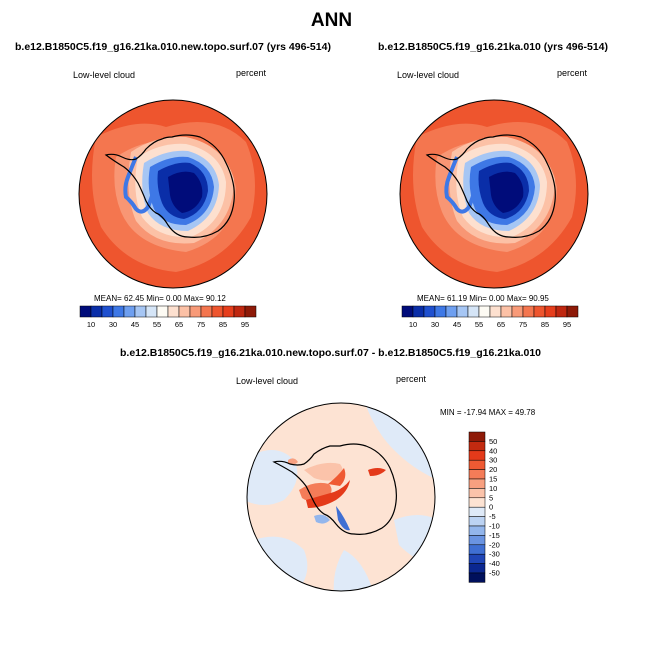 This screenshot has width=663, height=662. Describe the element at coordinates (488, 412) in the screenshot. I see `diff-minmax: MIN = -17.94 MAX = 49.78` at that location.